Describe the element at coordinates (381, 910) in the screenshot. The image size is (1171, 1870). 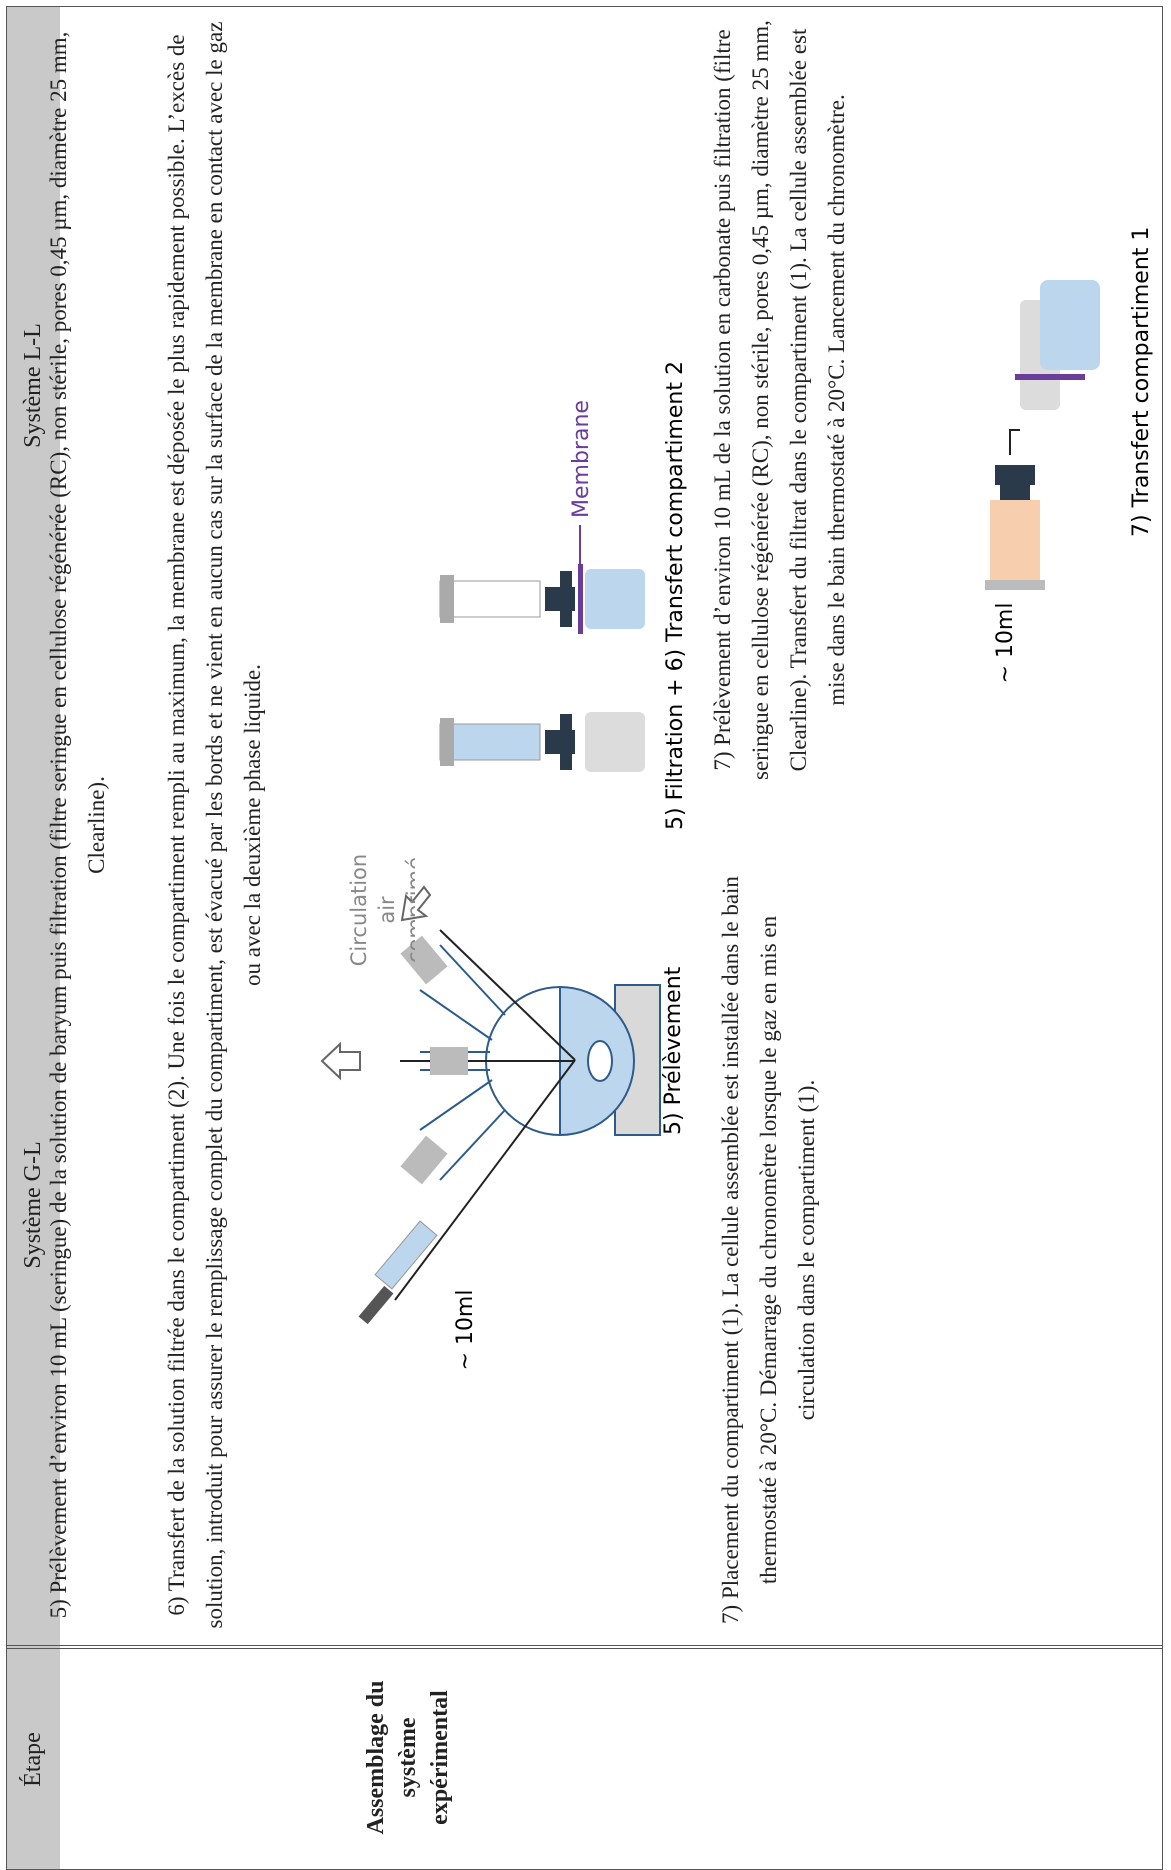
I see `label: Circulation air comprimé` at that location.